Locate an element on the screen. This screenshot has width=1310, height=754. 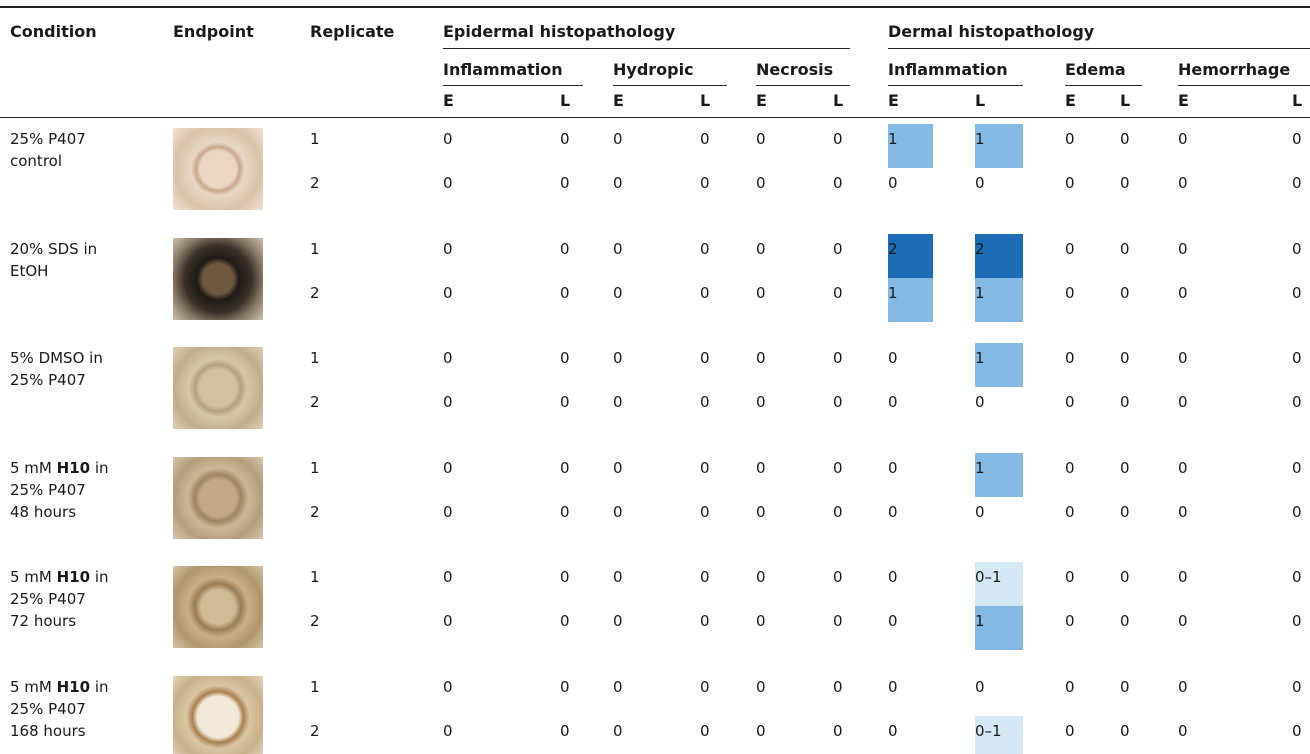
condition-text: H10 is located at coordinates (73, 577).